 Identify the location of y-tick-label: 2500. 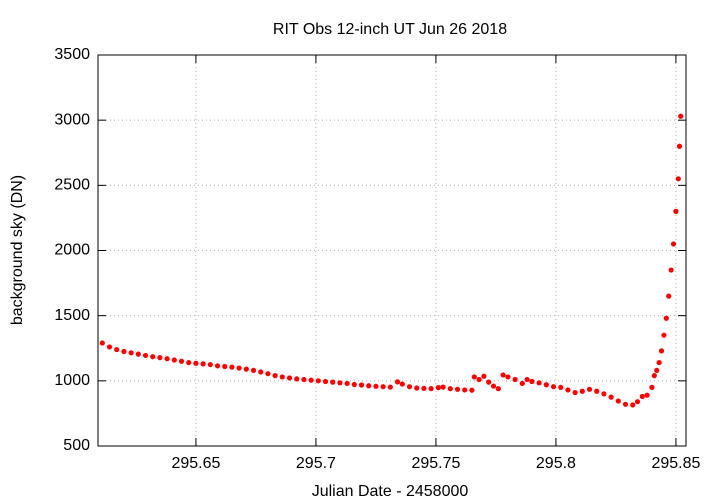
(72, 185).